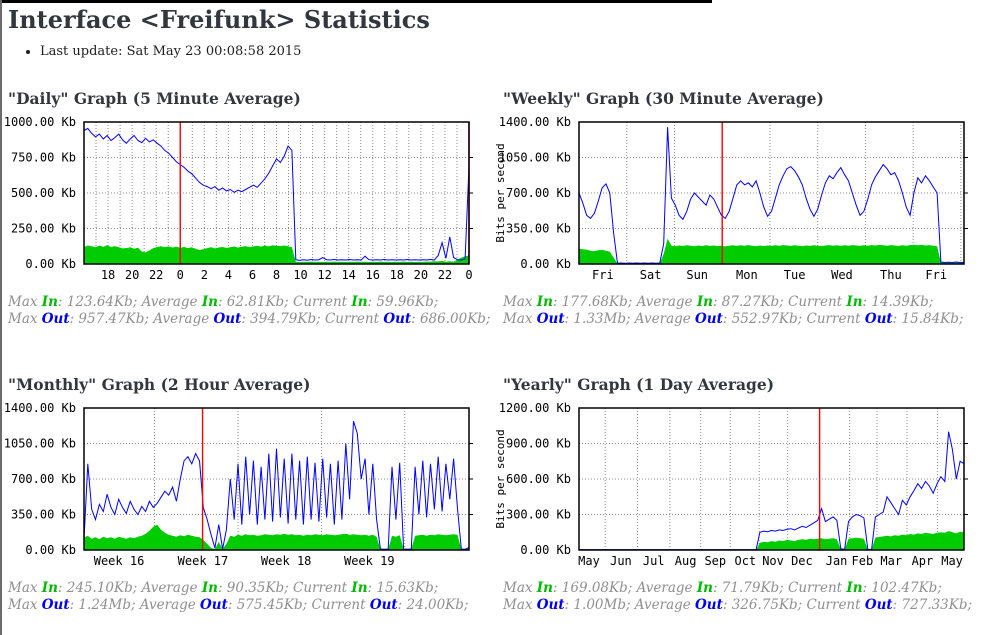  I want to click on svg-text: Jul, so click(654, 561).